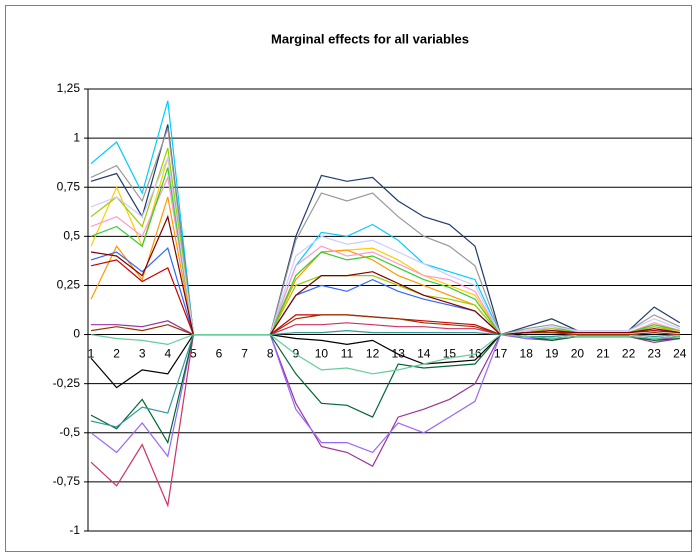  I want to click on x-tick-label: 10, so click(322, 354).